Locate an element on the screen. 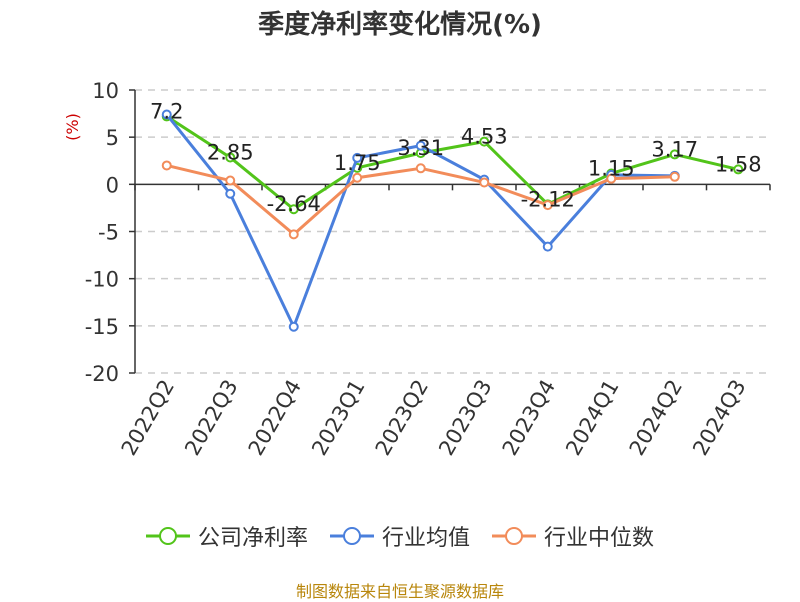  x-tick-label: 2023Q1 is located at coordinates (338, 418).